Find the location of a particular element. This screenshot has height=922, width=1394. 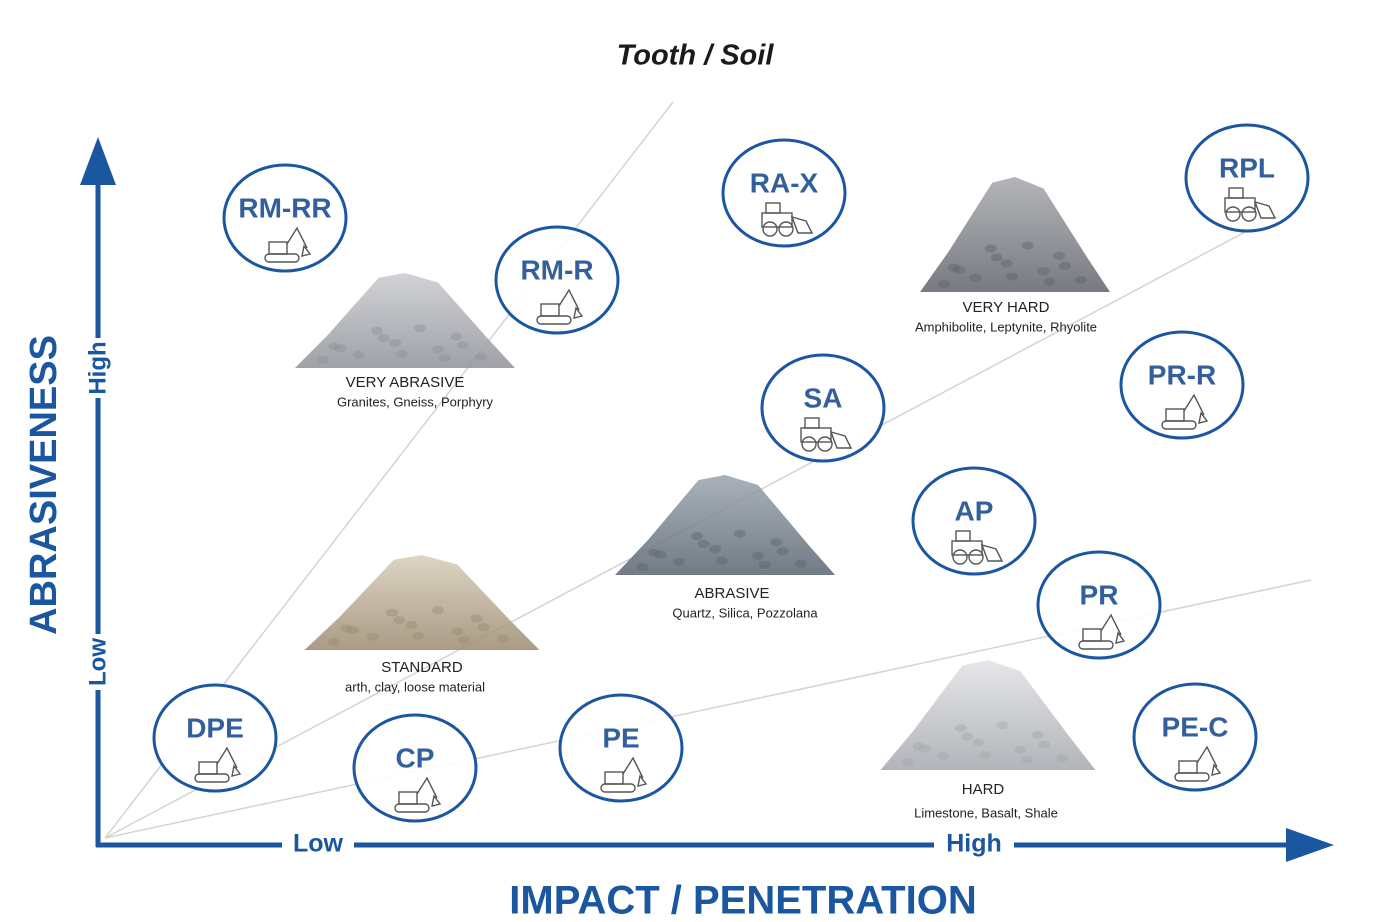

tooth-badge: SA is located at coordinates (823, 408).